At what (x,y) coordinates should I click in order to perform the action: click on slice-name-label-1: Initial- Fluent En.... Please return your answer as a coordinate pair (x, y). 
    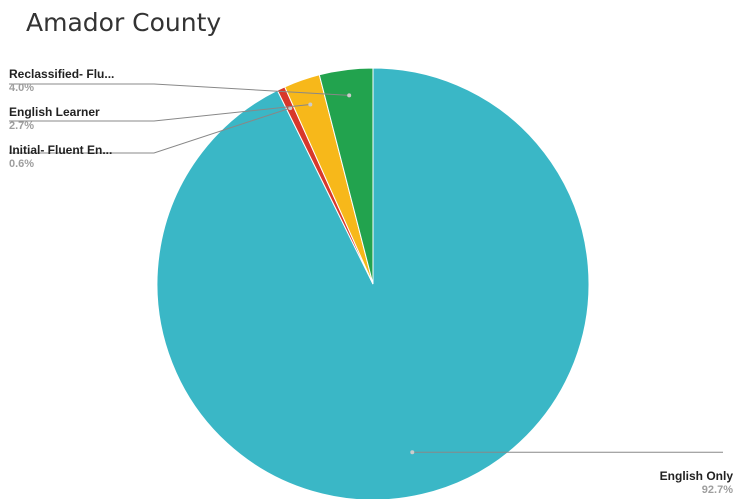
    Looking at the image, I should click on (60, 150).